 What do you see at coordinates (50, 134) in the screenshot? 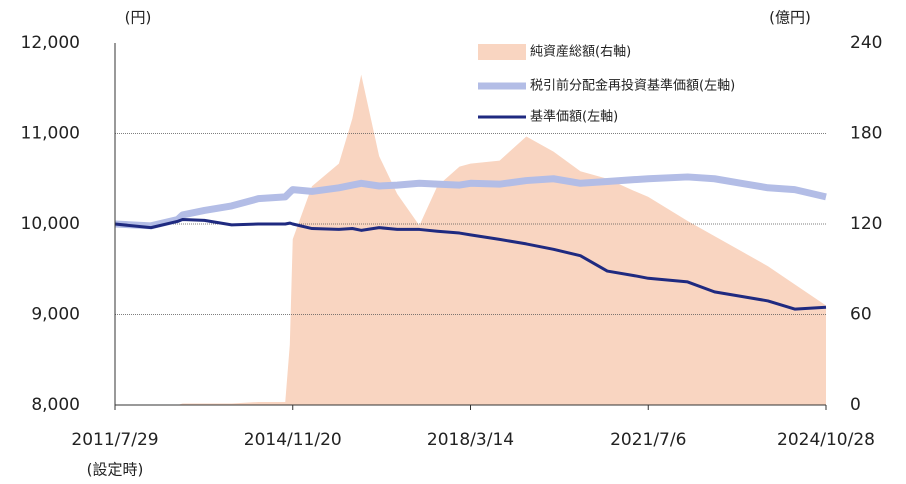
I see `y-tick-label: 11,000` at bounding box center [50, 134].